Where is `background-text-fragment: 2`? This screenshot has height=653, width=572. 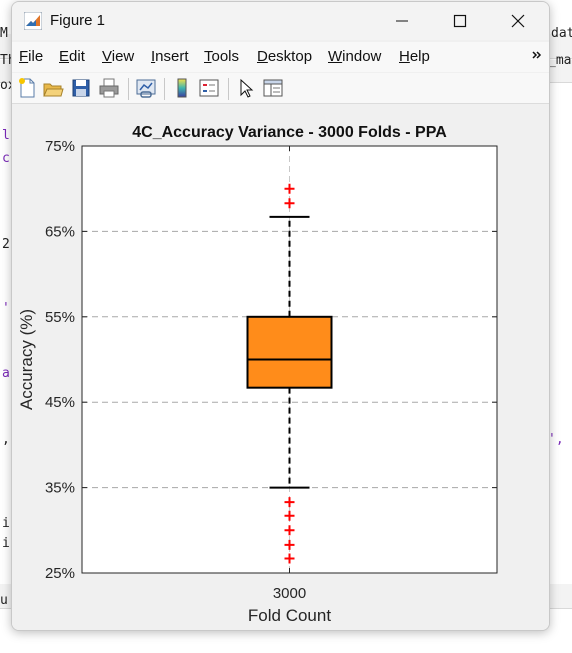
background-text-fragment: 2 is located at coordinates (6, 244).